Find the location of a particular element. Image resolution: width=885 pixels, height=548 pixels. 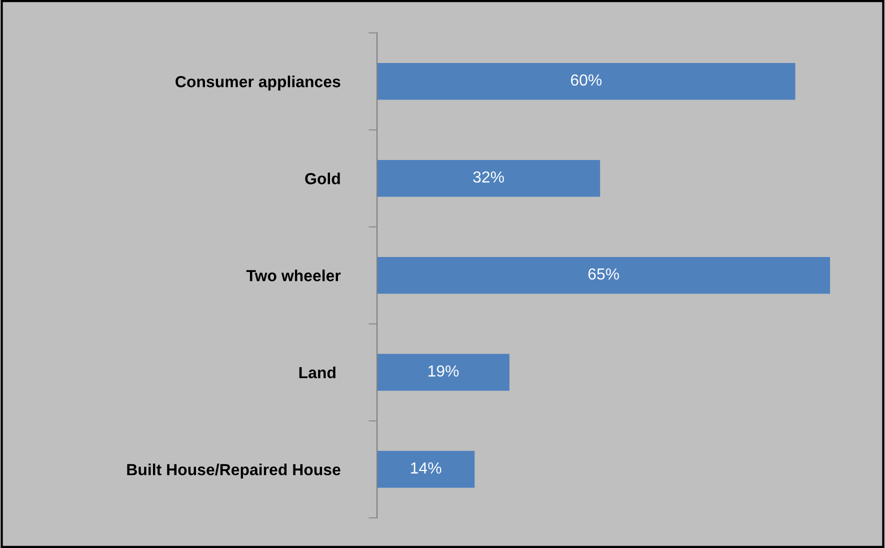

y-tick-label: Consumer appliances is located at coordinates (258, 83).